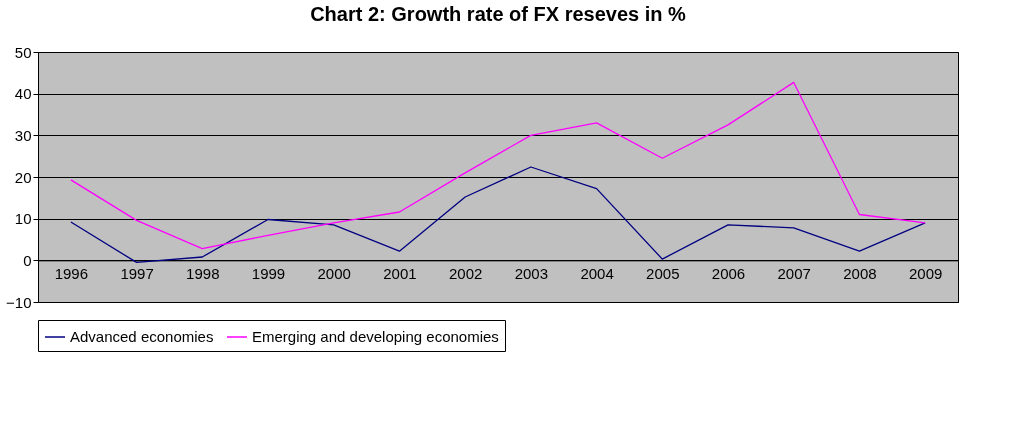 The image size is (1009, 445). What do you see at coordinates (728, 273) in the screenshot?
I see `x-tick-label: 2006` at bounding box center [728, 273].